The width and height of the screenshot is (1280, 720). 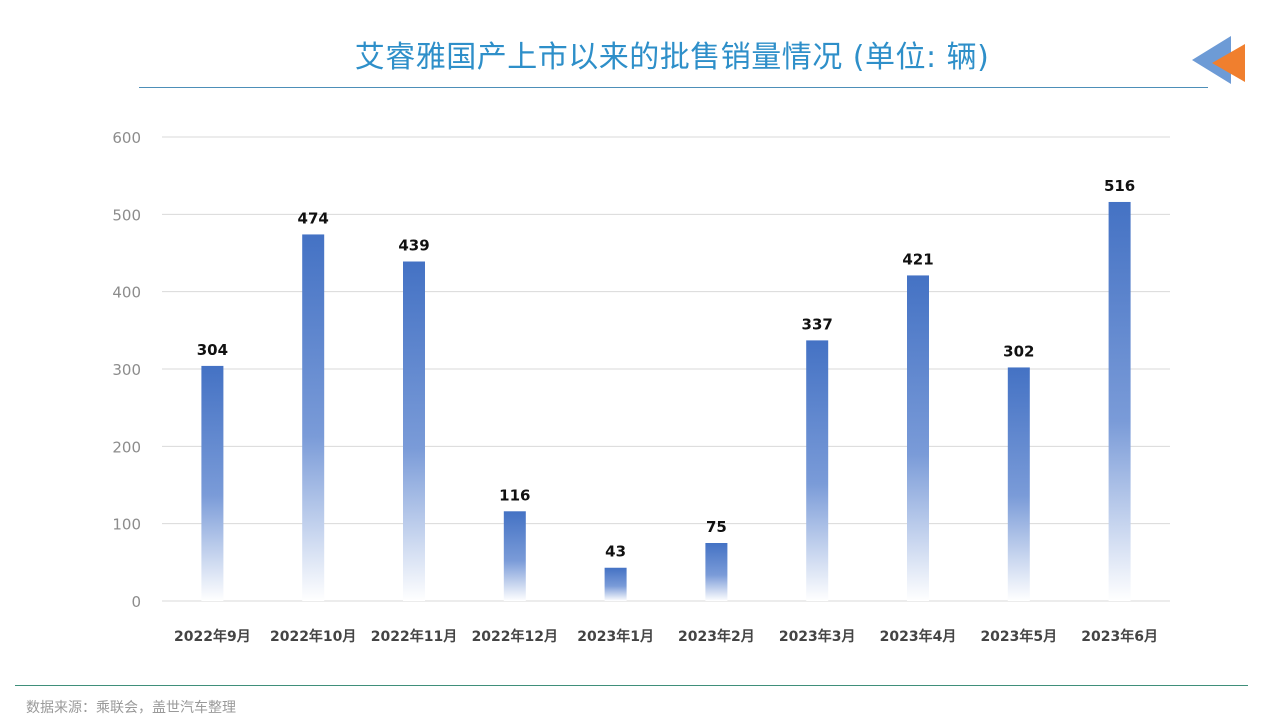 What do you see at coordinates (313, 636) in the screenshot?
I see `x-tick-label: 2022年10月` at bounding box center [313, 636].